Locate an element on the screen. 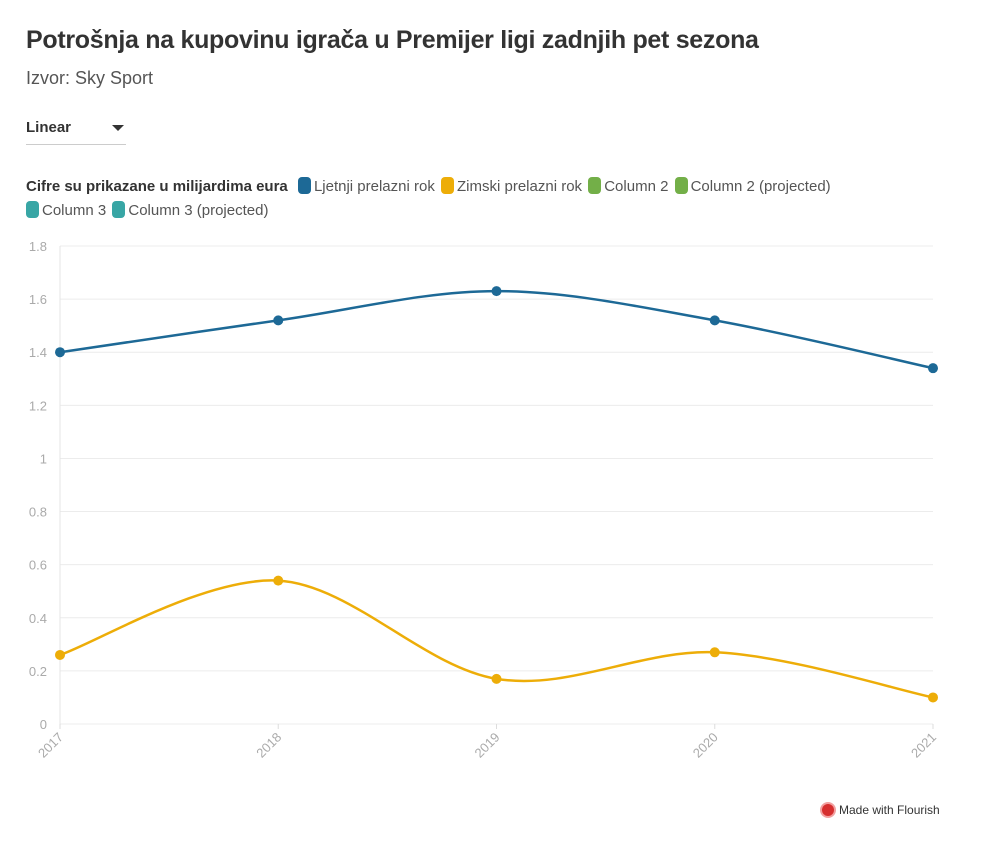 This screenshot has width=1000, height=843. x-tick-label: 2020 is located at coordinates (705, 745).